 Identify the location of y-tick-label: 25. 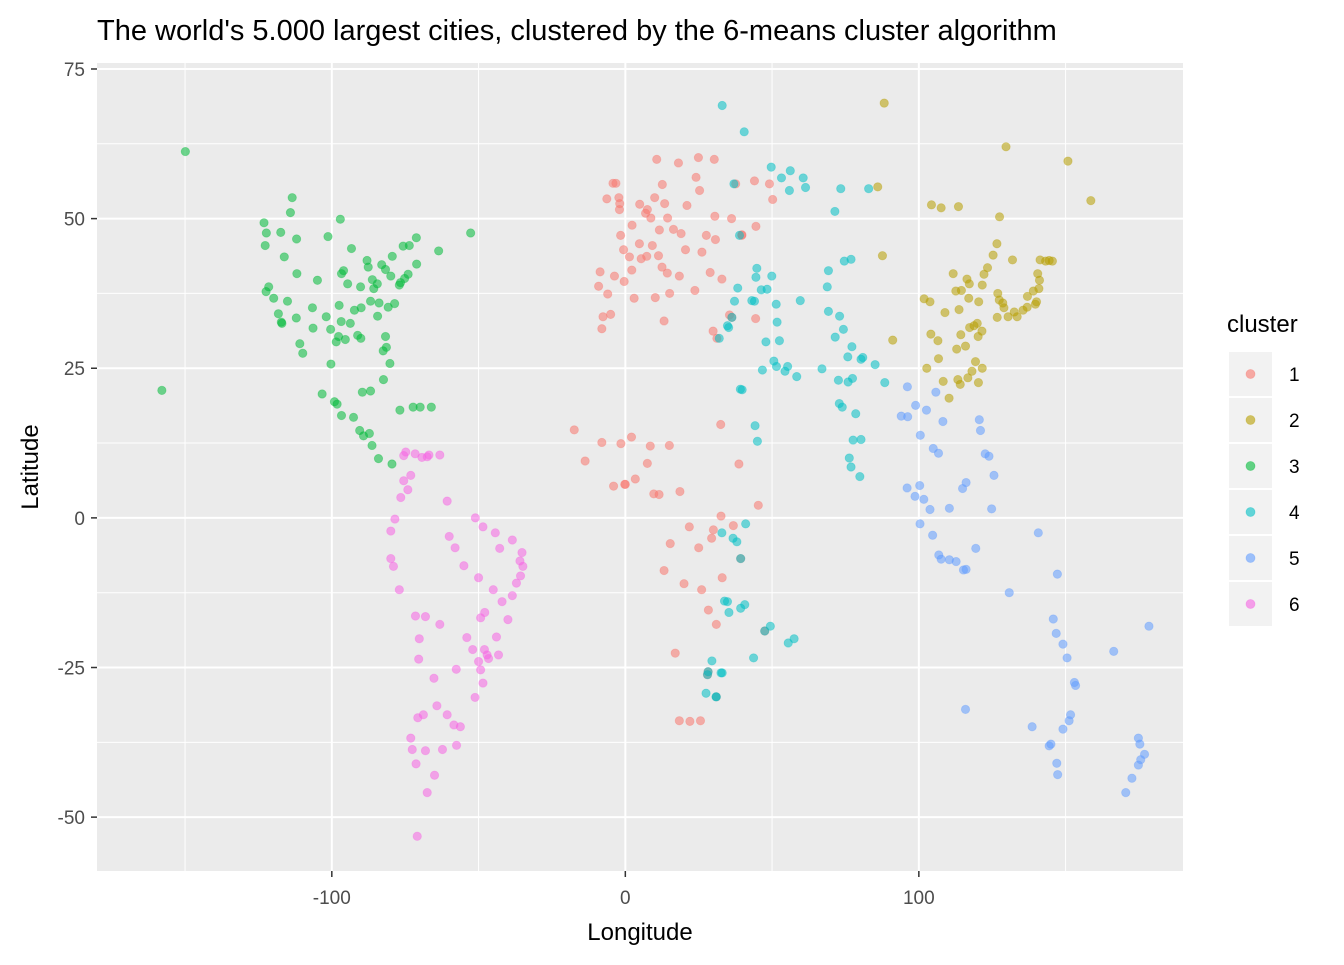
(74, 369).